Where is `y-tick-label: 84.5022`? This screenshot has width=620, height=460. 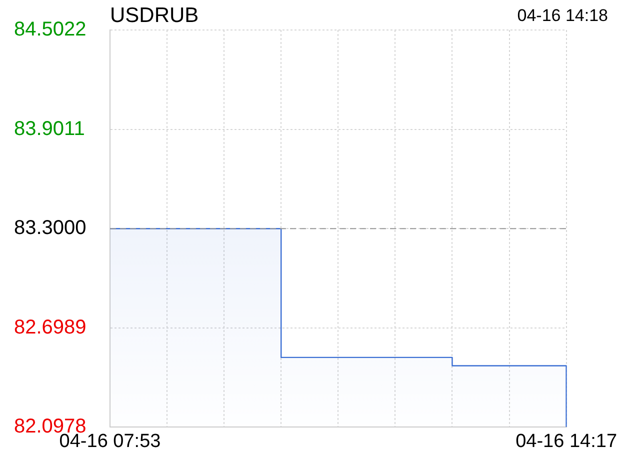
y-tick-label: 84.5022 is located at coordinates (50, 29).